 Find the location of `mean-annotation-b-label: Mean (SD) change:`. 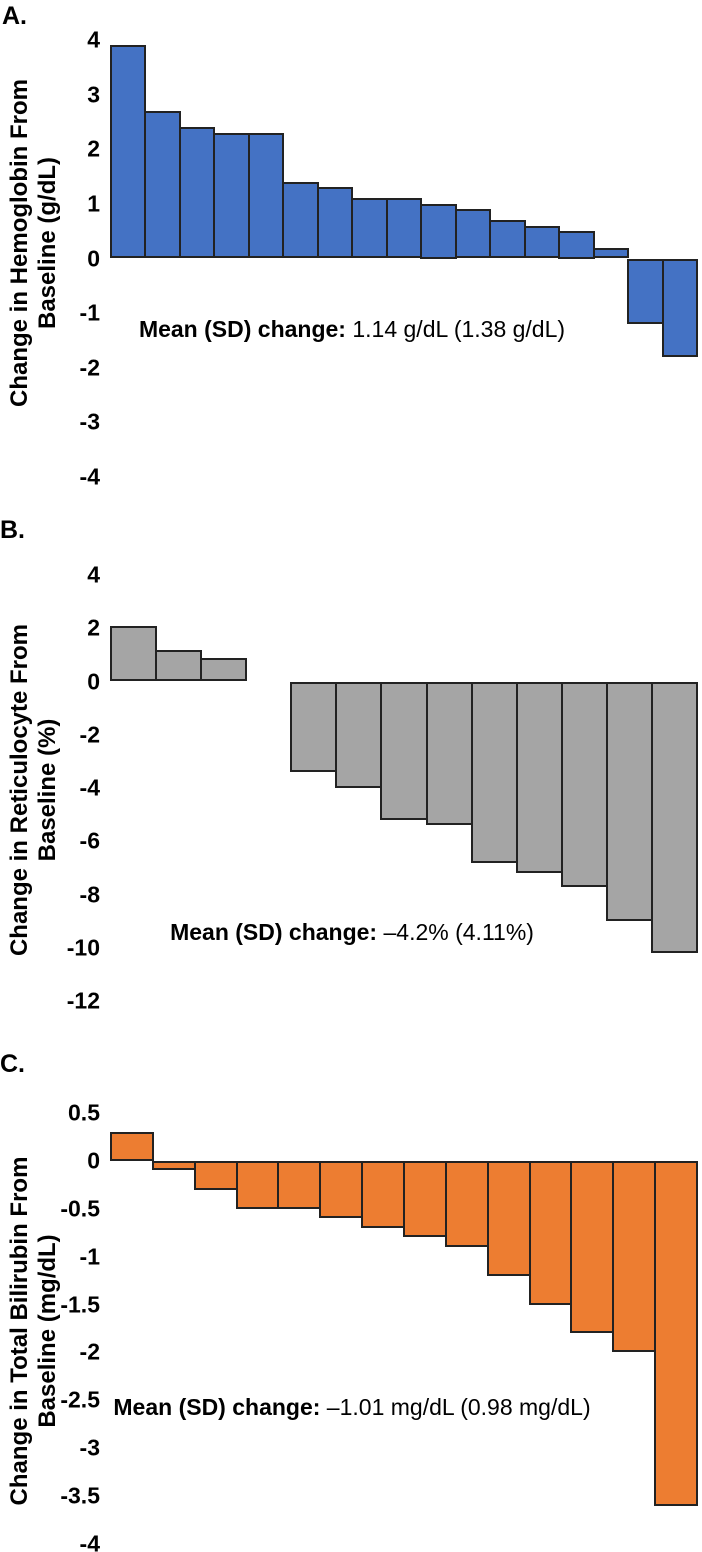

mean-annotation-b-label: Mean (SD) change: is located at coordinates (274, 932).